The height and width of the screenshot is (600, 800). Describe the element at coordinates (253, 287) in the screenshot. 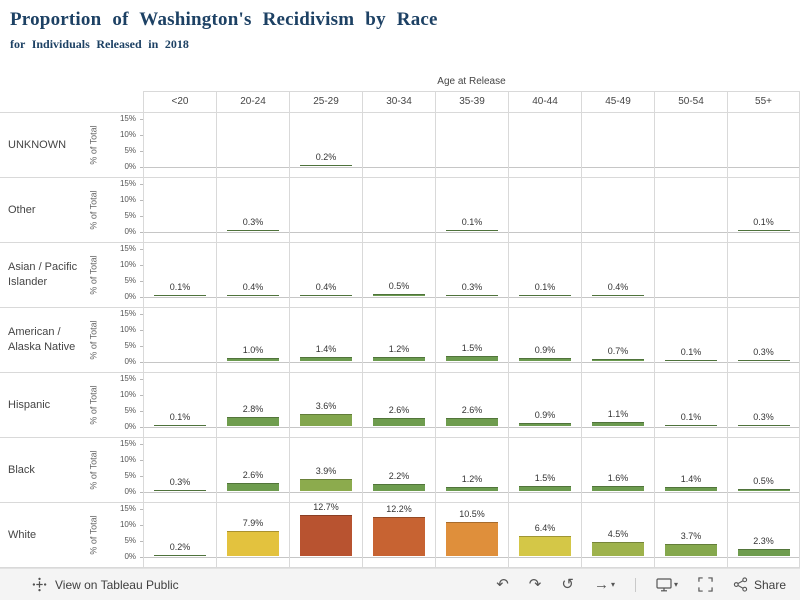

I see `bar-value-label: 0.4%` at that location.